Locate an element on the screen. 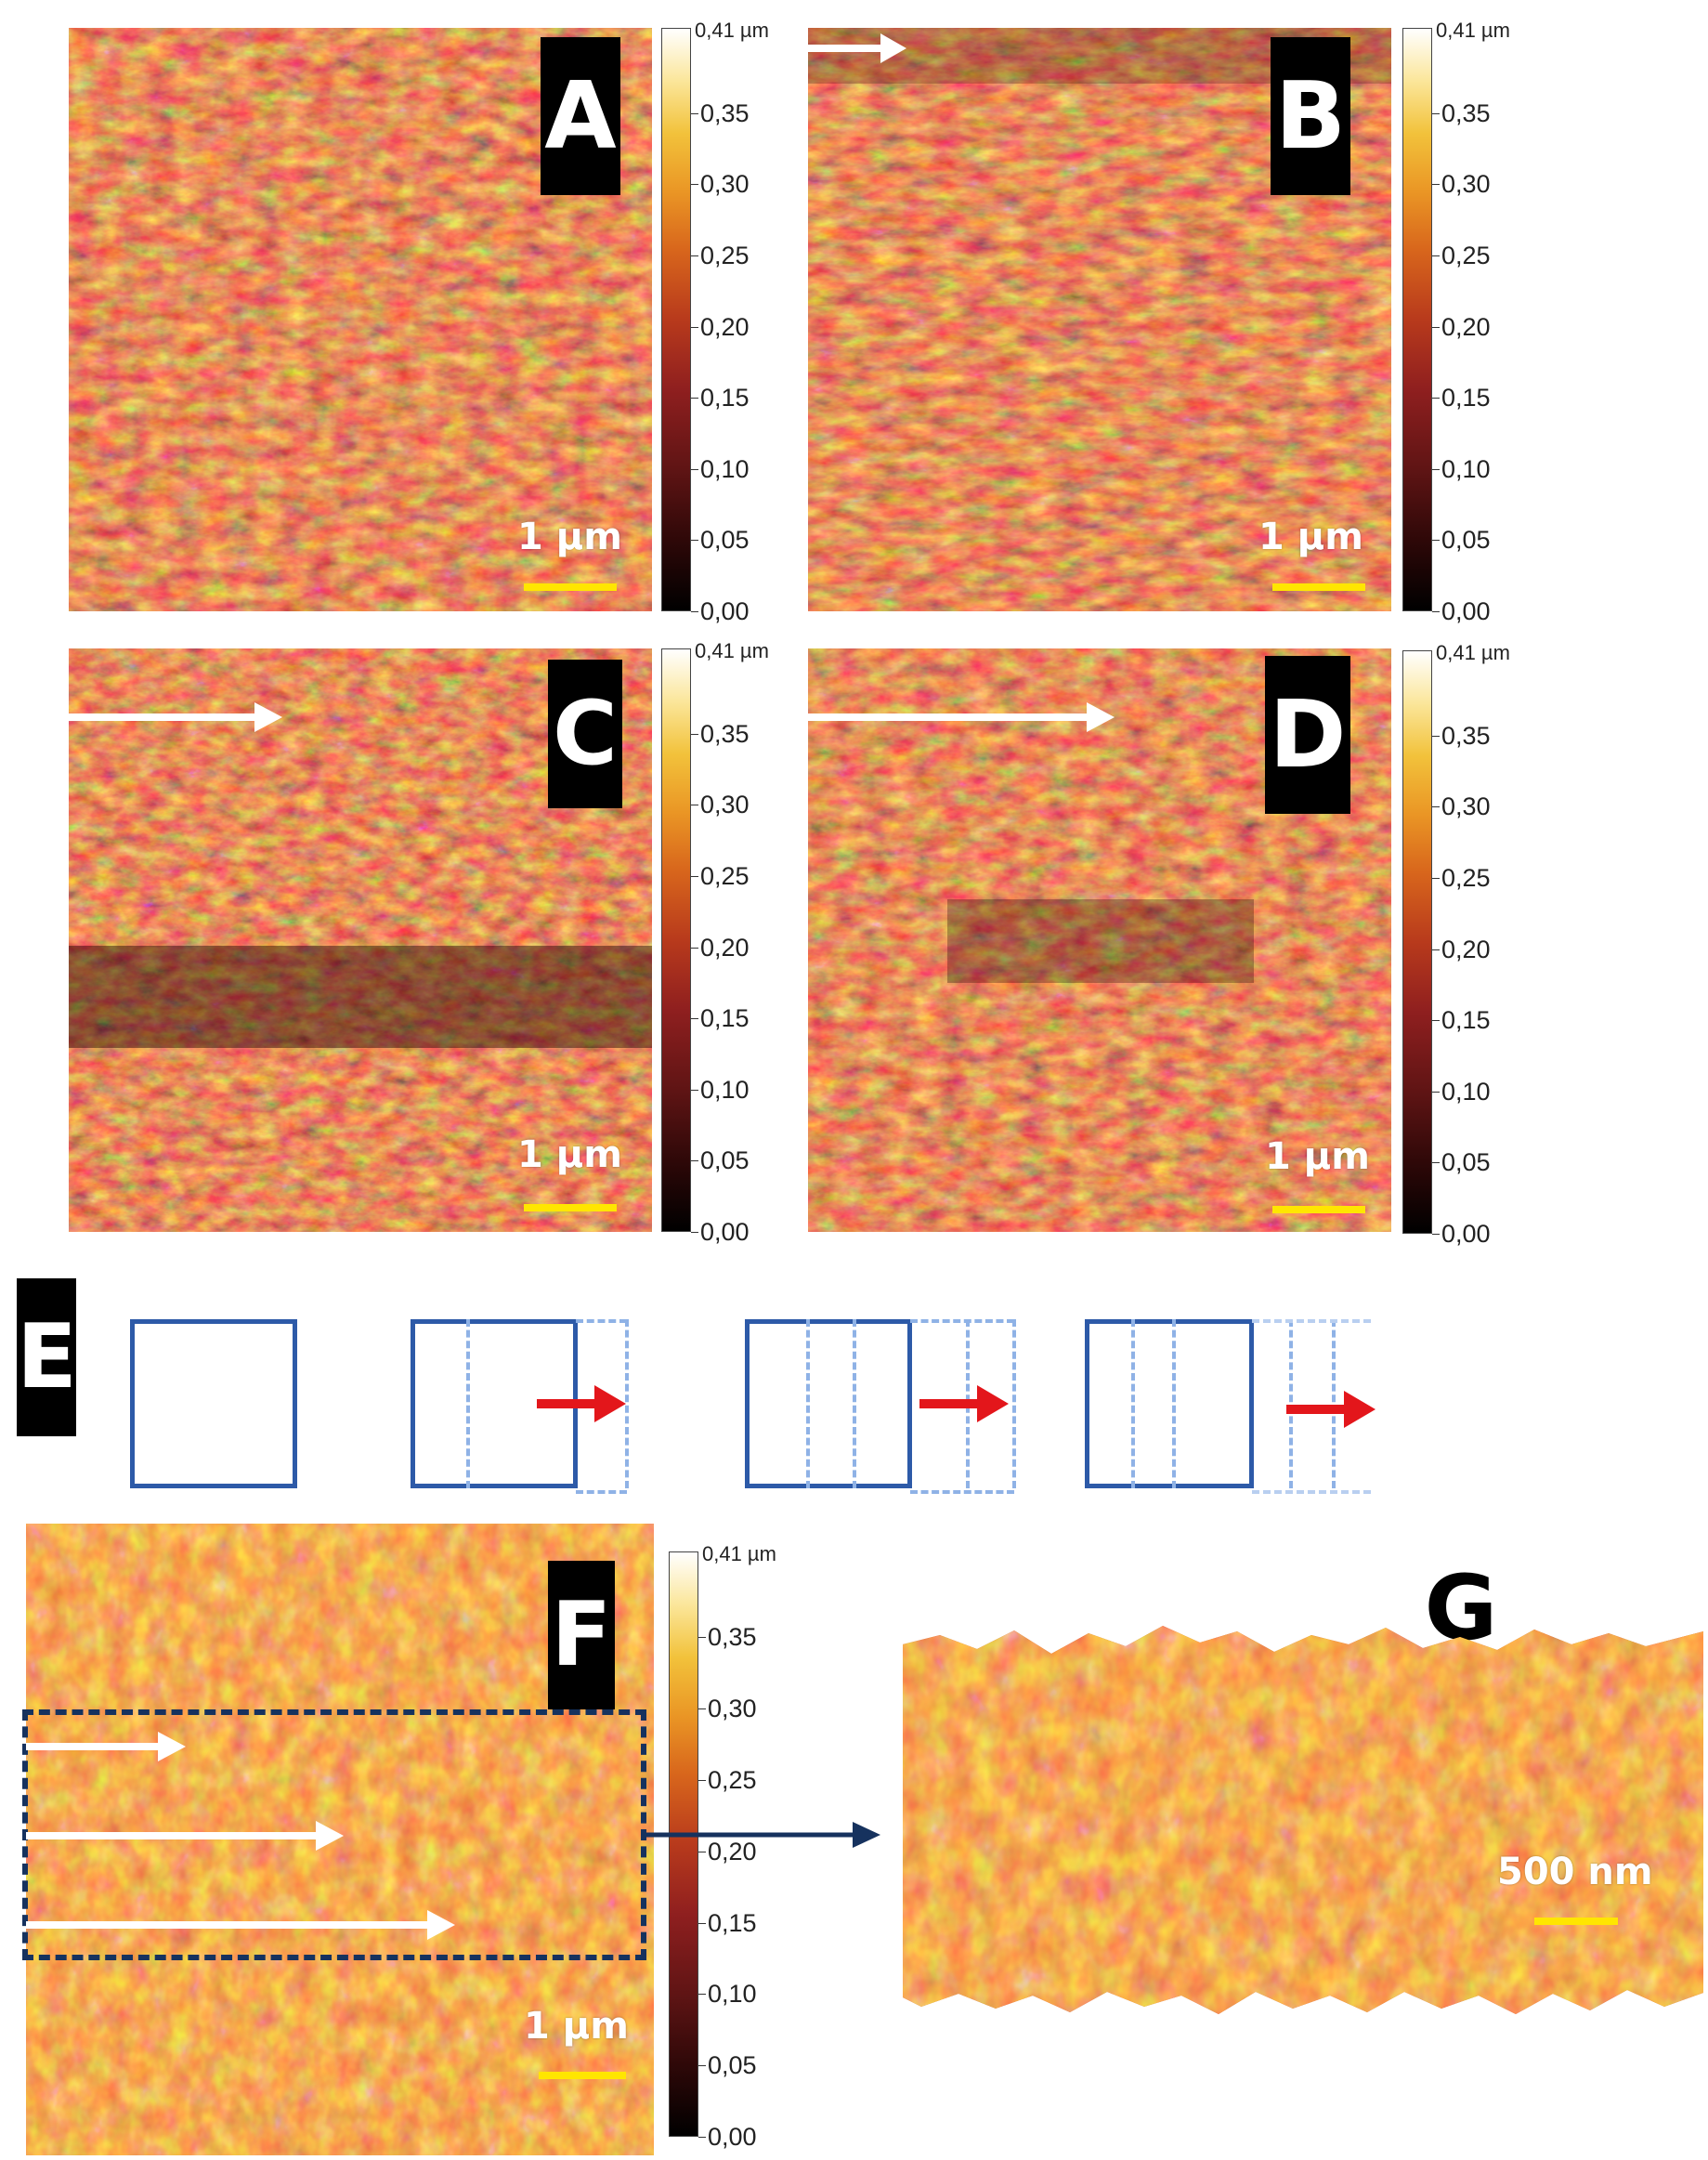  colorbar-b is located at coordinates (1417, 319).